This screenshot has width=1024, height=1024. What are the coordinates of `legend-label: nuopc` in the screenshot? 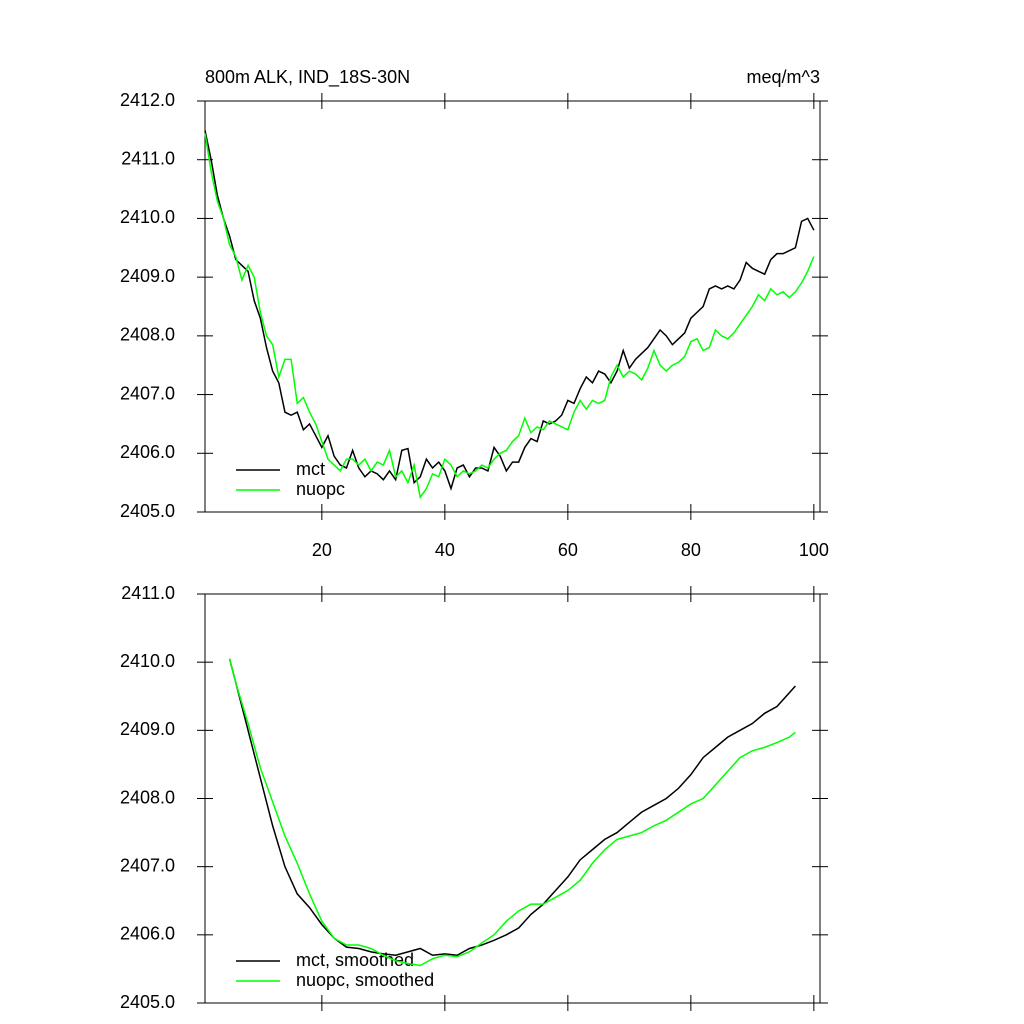 It's located at (320, 489).